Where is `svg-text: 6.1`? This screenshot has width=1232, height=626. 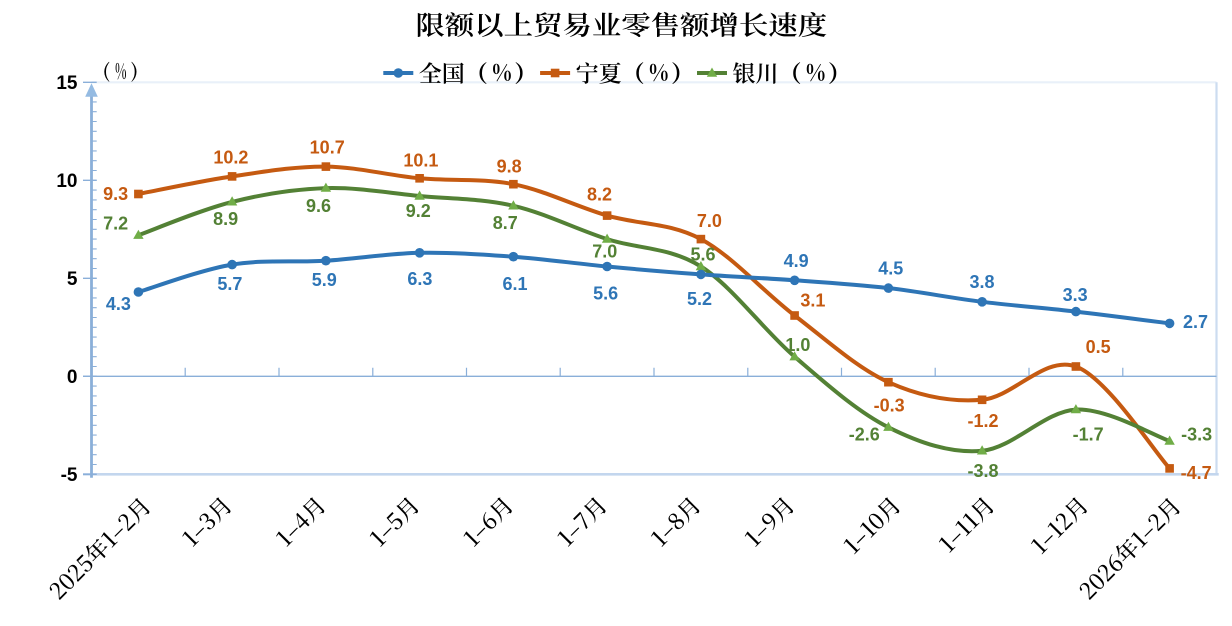 svg-text: 6.1 is located at coordinates (514, 284).